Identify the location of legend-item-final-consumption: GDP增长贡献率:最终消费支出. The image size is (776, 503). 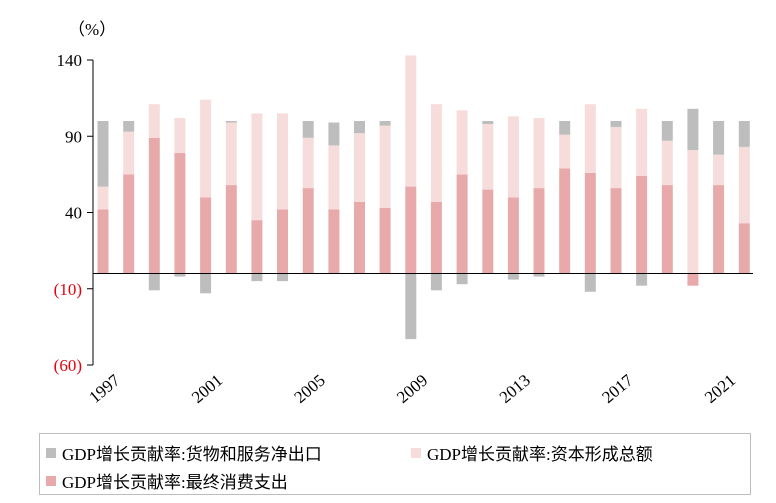
(167, 480).